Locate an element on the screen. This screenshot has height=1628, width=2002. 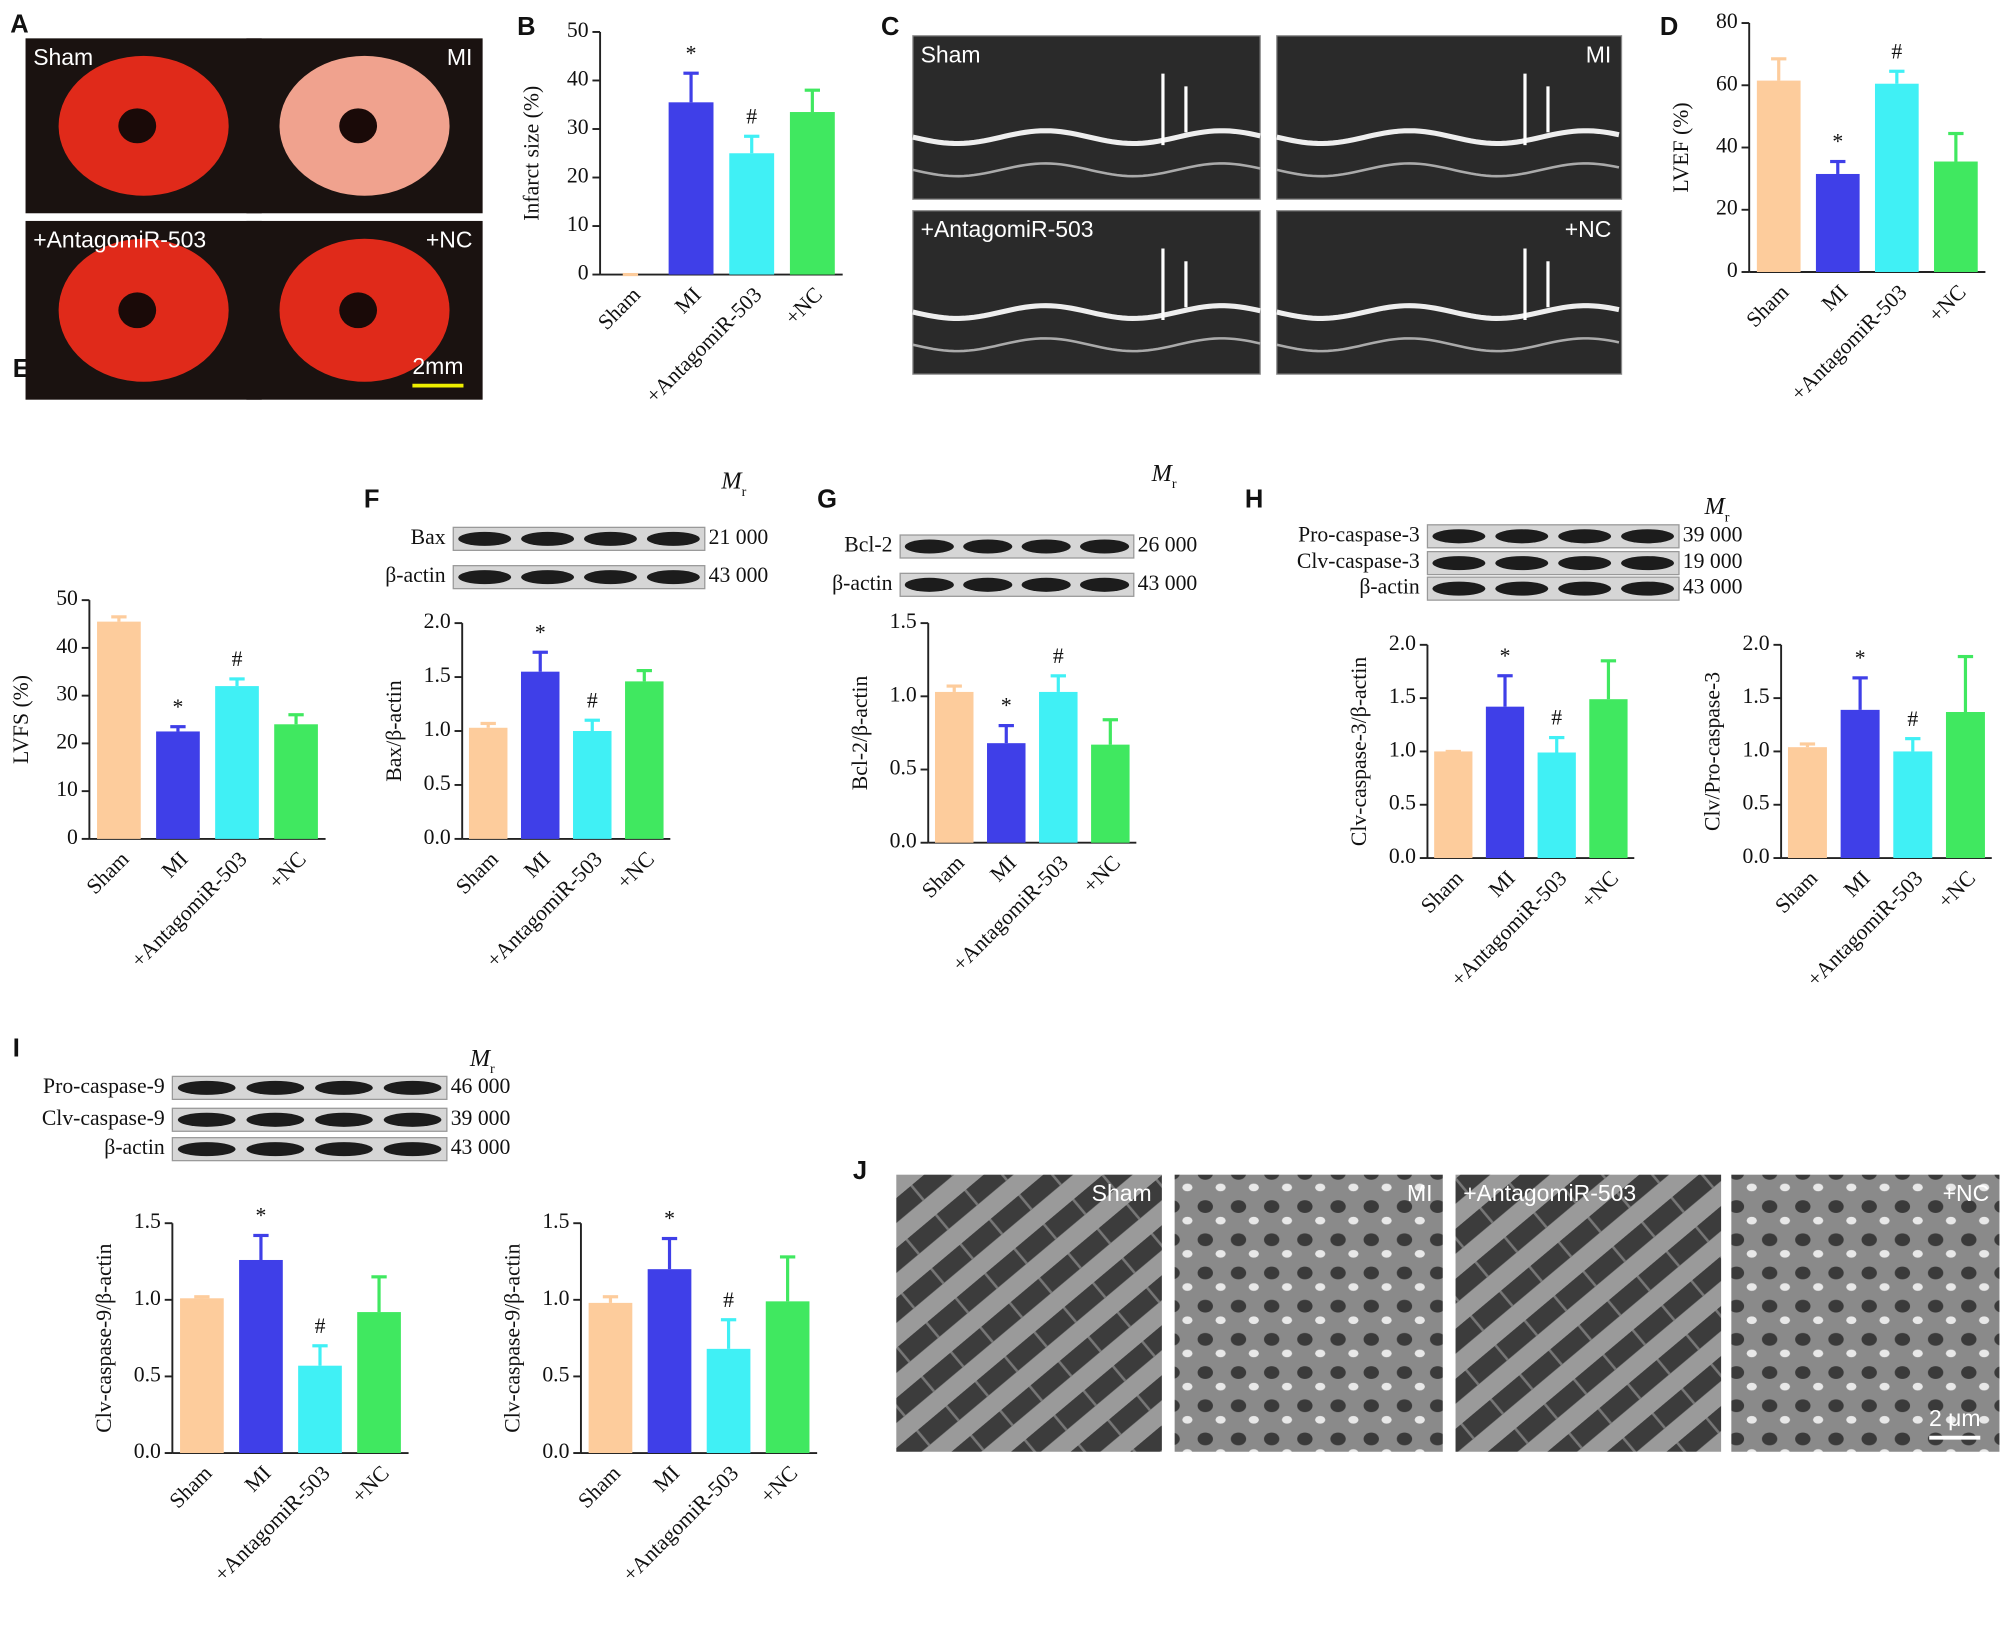
panel-label: J is located at coordinates (860, 1171).